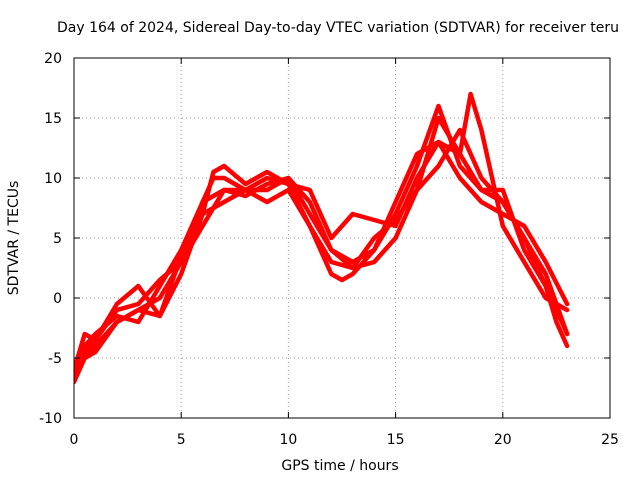 The width and height of the screenshot is (640, 480). I want to click on x-tick-label: 15, so click(396, 440).